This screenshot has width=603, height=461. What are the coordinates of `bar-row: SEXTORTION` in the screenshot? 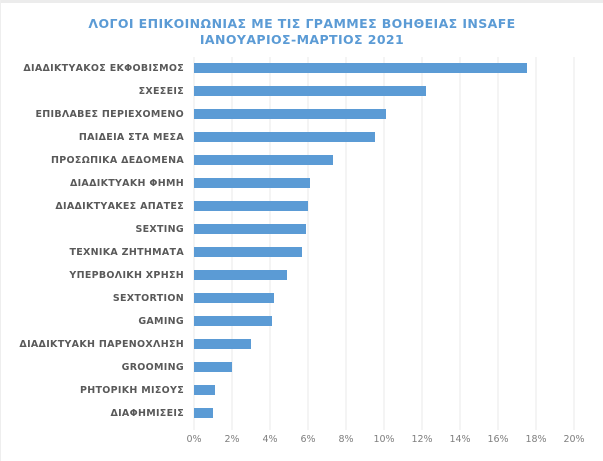 It's located at (302, 298).